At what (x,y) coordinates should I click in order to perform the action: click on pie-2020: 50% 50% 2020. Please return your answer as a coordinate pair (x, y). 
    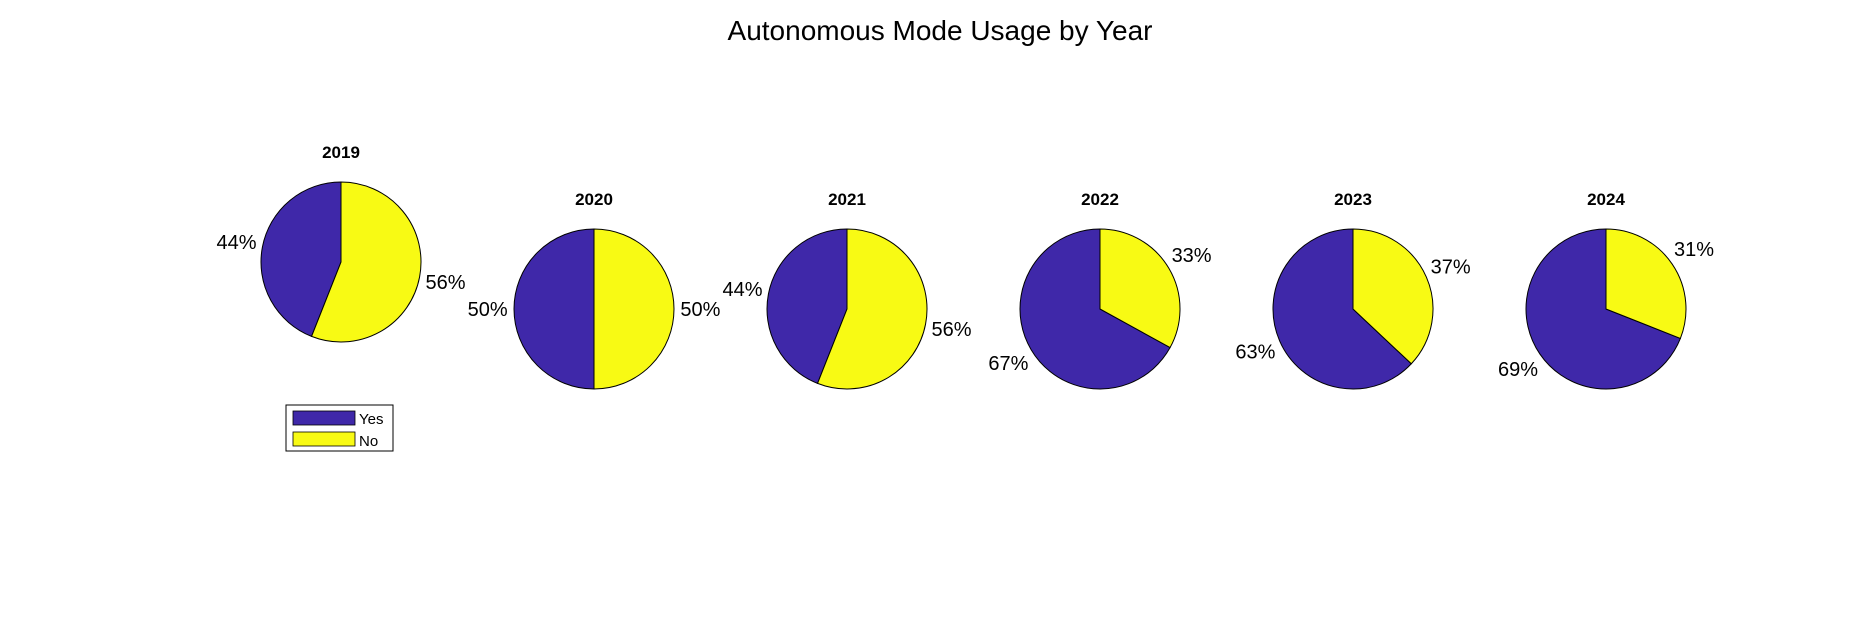
    Looking at the image, I should click on (594, 290).